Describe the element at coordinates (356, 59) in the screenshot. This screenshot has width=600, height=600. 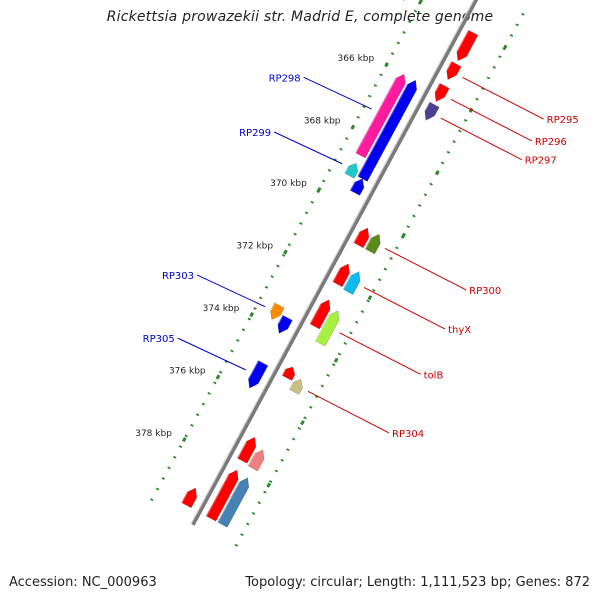
I see `tick-label: 366 kbp` at that location.